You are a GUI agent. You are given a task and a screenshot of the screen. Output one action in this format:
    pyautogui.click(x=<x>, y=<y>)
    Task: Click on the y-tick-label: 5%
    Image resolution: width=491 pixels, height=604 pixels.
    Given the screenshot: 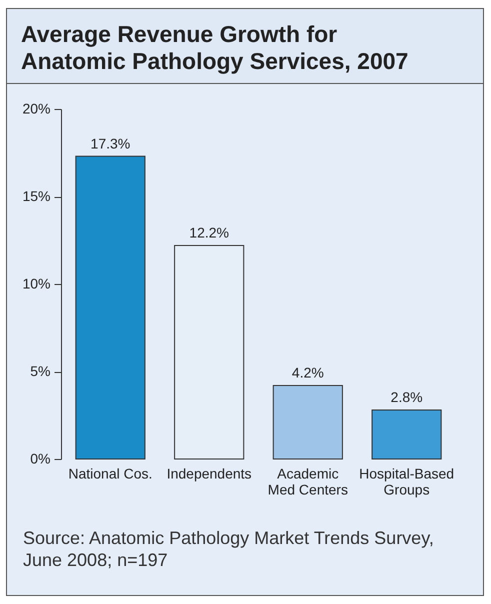 What is the action you would take?
    pyautogui.click(x=40, y=371)
    